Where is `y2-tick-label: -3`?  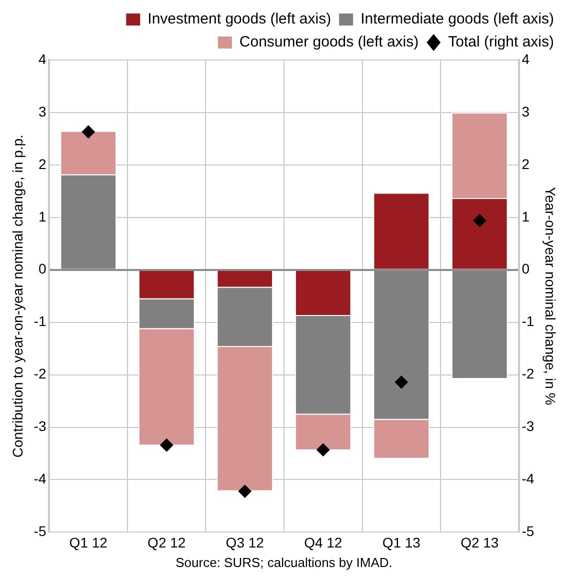 y2-tick-label: -3 is located at coordinates (528, 426).